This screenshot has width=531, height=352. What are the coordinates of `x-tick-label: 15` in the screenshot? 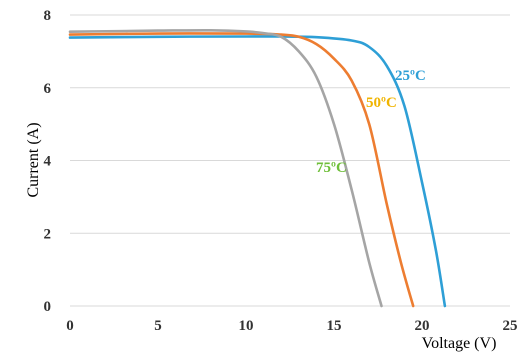 It's located at (334, 326).